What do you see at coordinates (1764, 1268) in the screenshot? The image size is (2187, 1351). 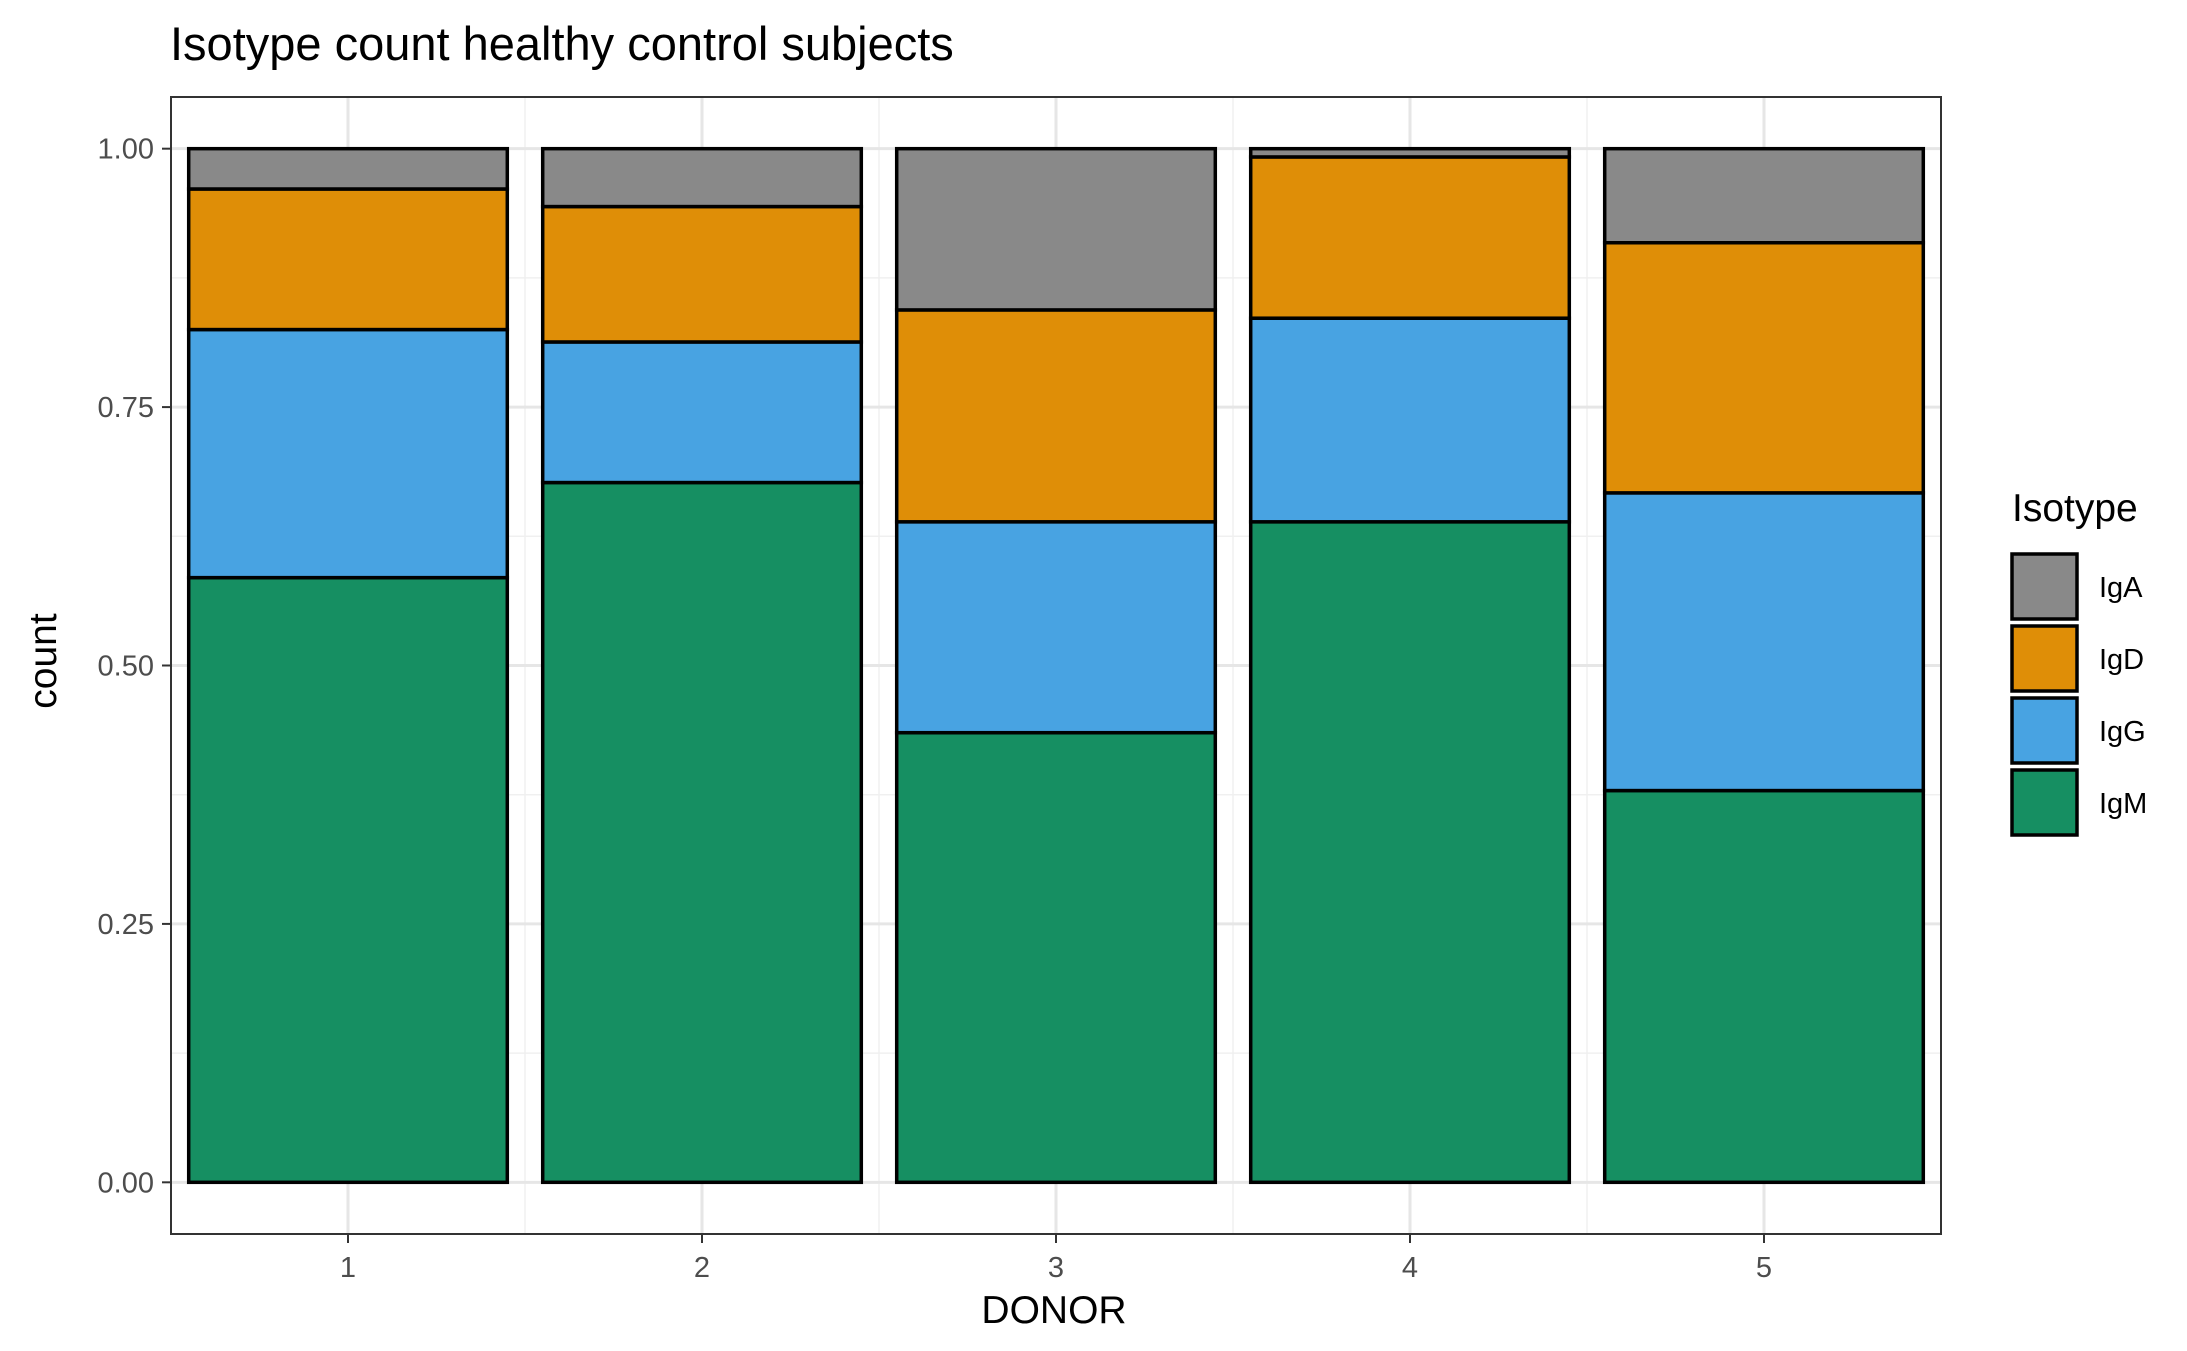 I see `x-tick-label: 5` at bounding box center [1764, 1268].